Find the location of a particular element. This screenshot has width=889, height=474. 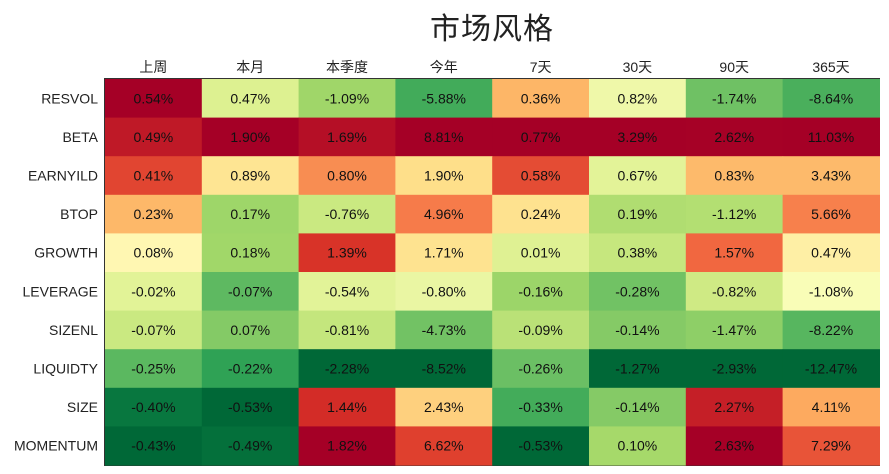

column-header: 30天 is located at coordinates (638, 67).